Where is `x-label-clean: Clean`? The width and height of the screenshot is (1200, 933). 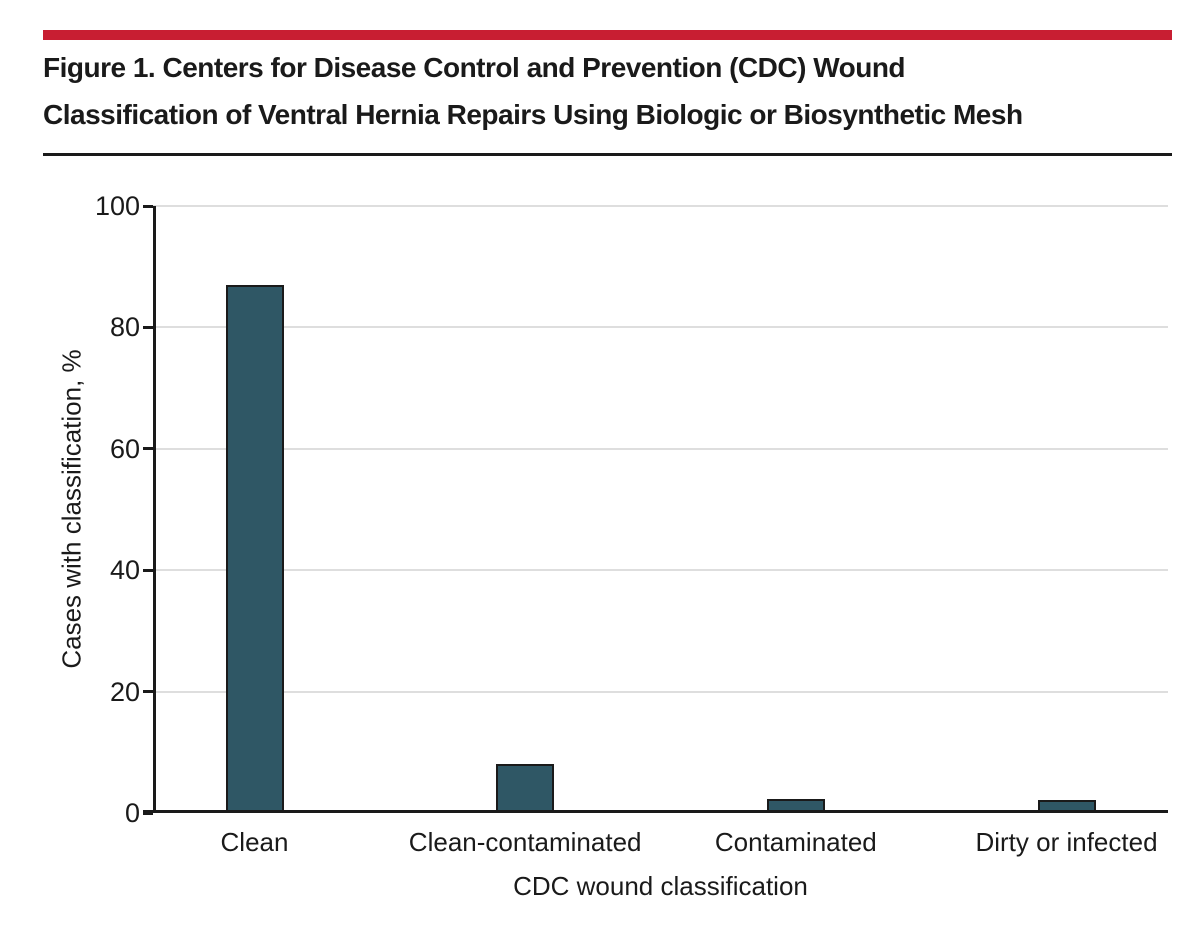
x-label-clean: Clean is located at coordinates (254, 842).